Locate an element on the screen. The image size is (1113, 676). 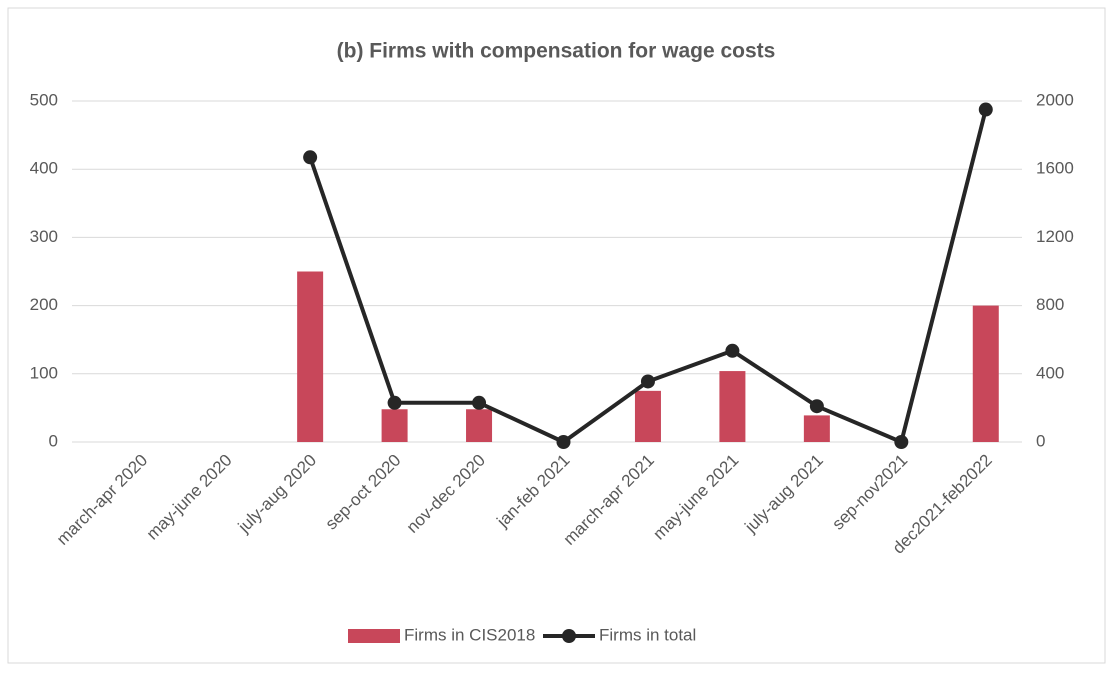
y2-tick-label: 800 is located at coordinates (1050, 304).